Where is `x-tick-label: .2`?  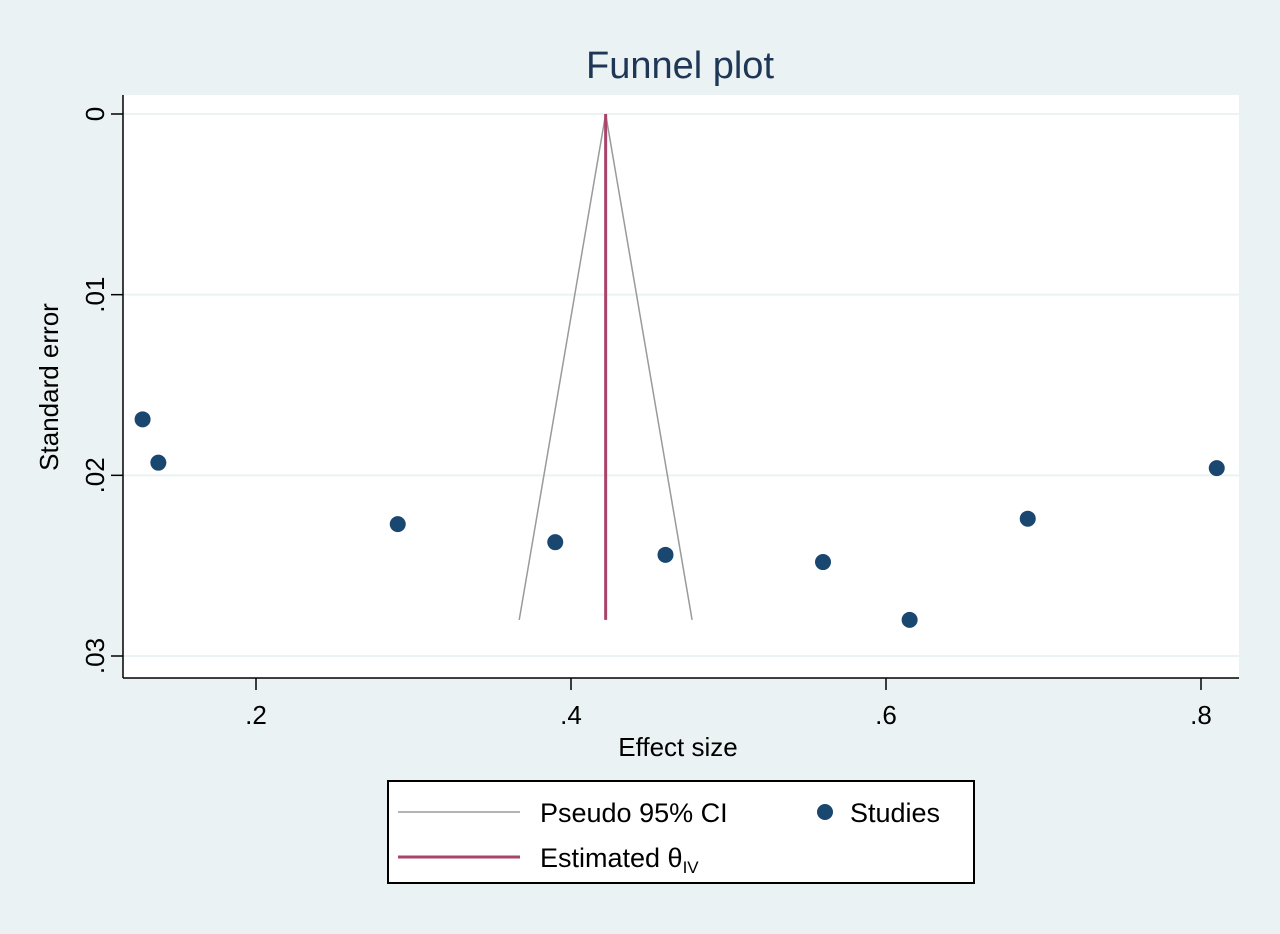 x-tick-label: .2 is located at coordinates (256, 715).